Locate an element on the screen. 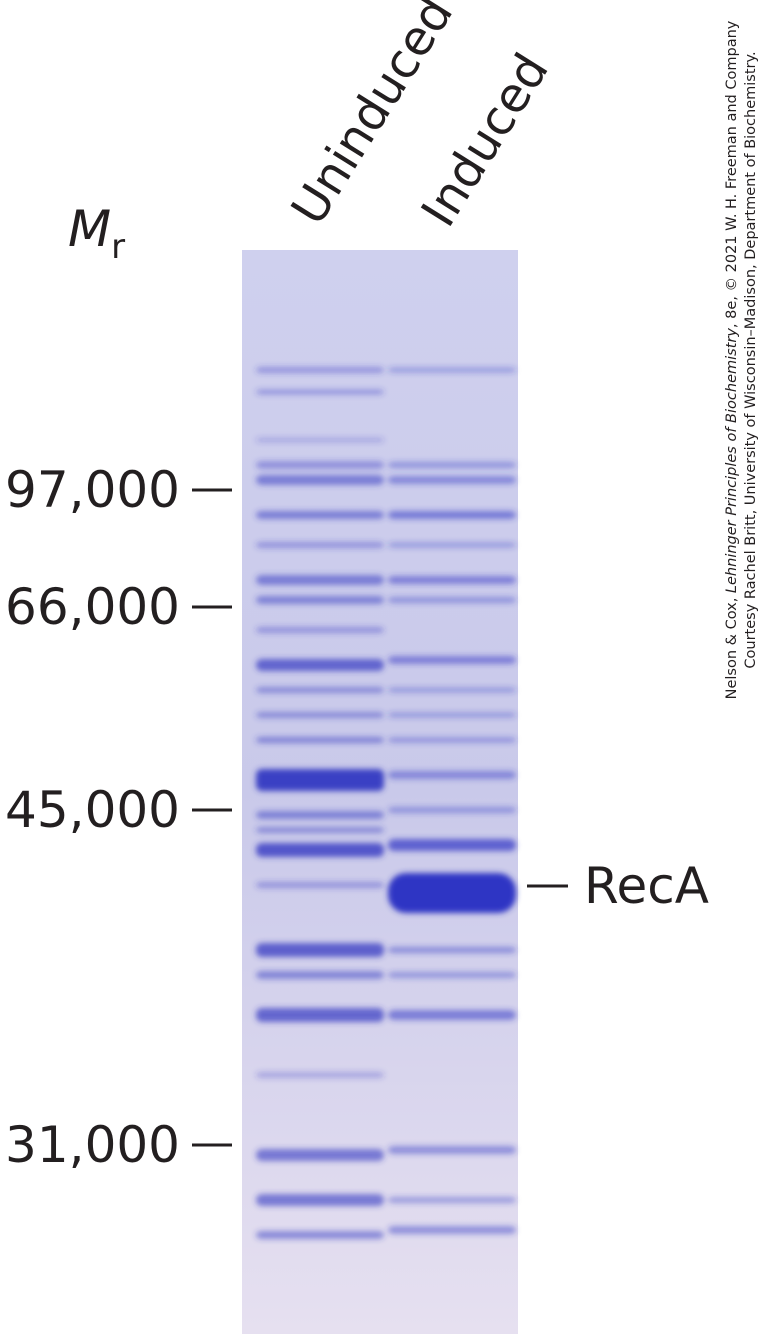  marker-label: 97,000 is located at coordinates (92, 490).